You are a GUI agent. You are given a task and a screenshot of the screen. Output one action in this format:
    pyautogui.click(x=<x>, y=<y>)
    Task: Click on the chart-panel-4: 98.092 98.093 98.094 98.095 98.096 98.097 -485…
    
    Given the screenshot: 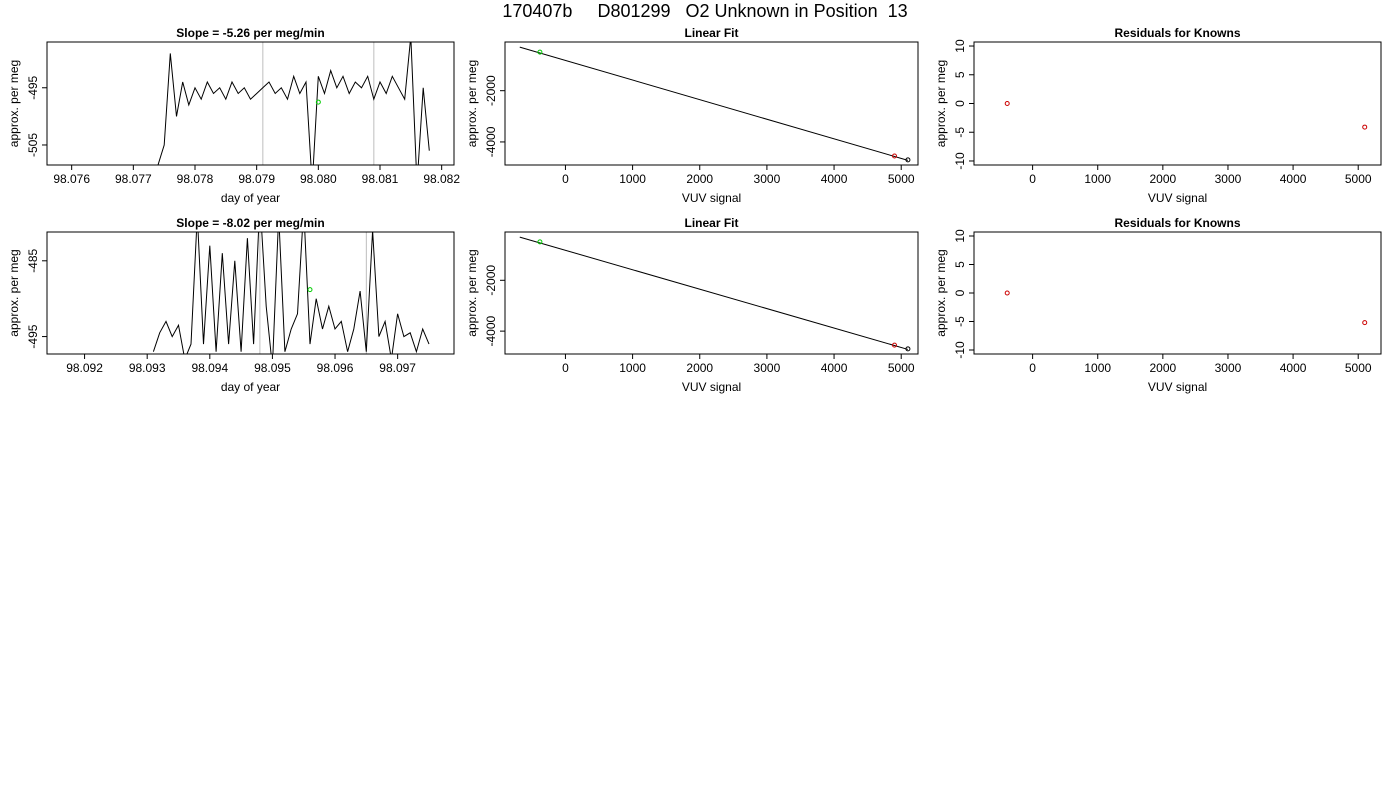 What is the action you would take?
    pyautogui.click(x=231, y=305)
    